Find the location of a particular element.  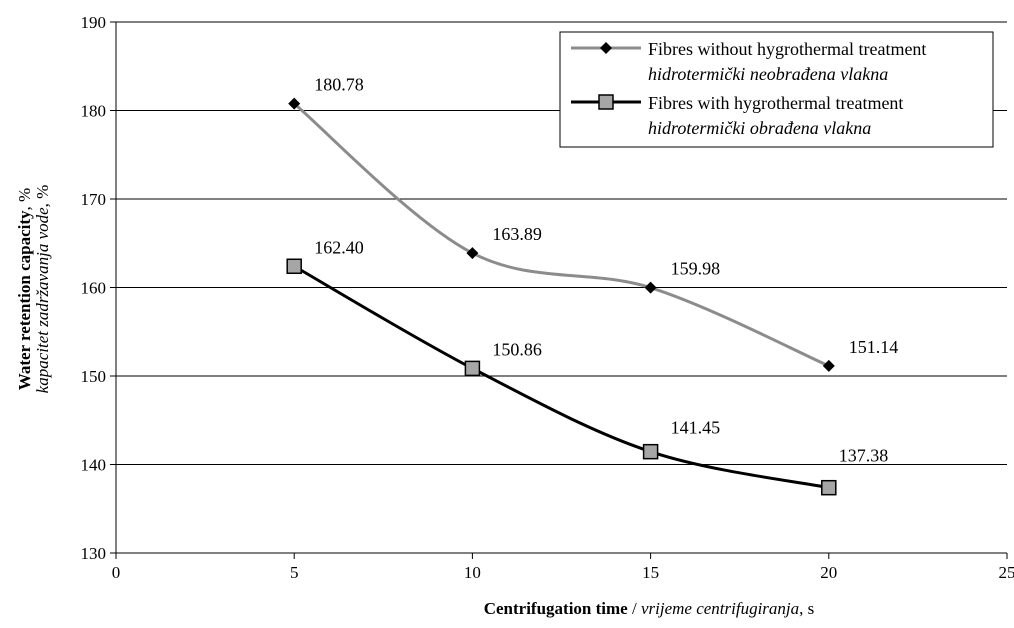

y-axis-title-unit2: , % is located at coordinates (42, 196).